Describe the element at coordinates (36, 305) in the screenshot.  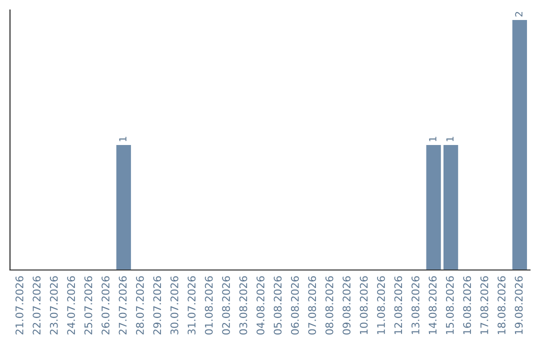
I see `x-tick-label: 22.07.2026` at that location.